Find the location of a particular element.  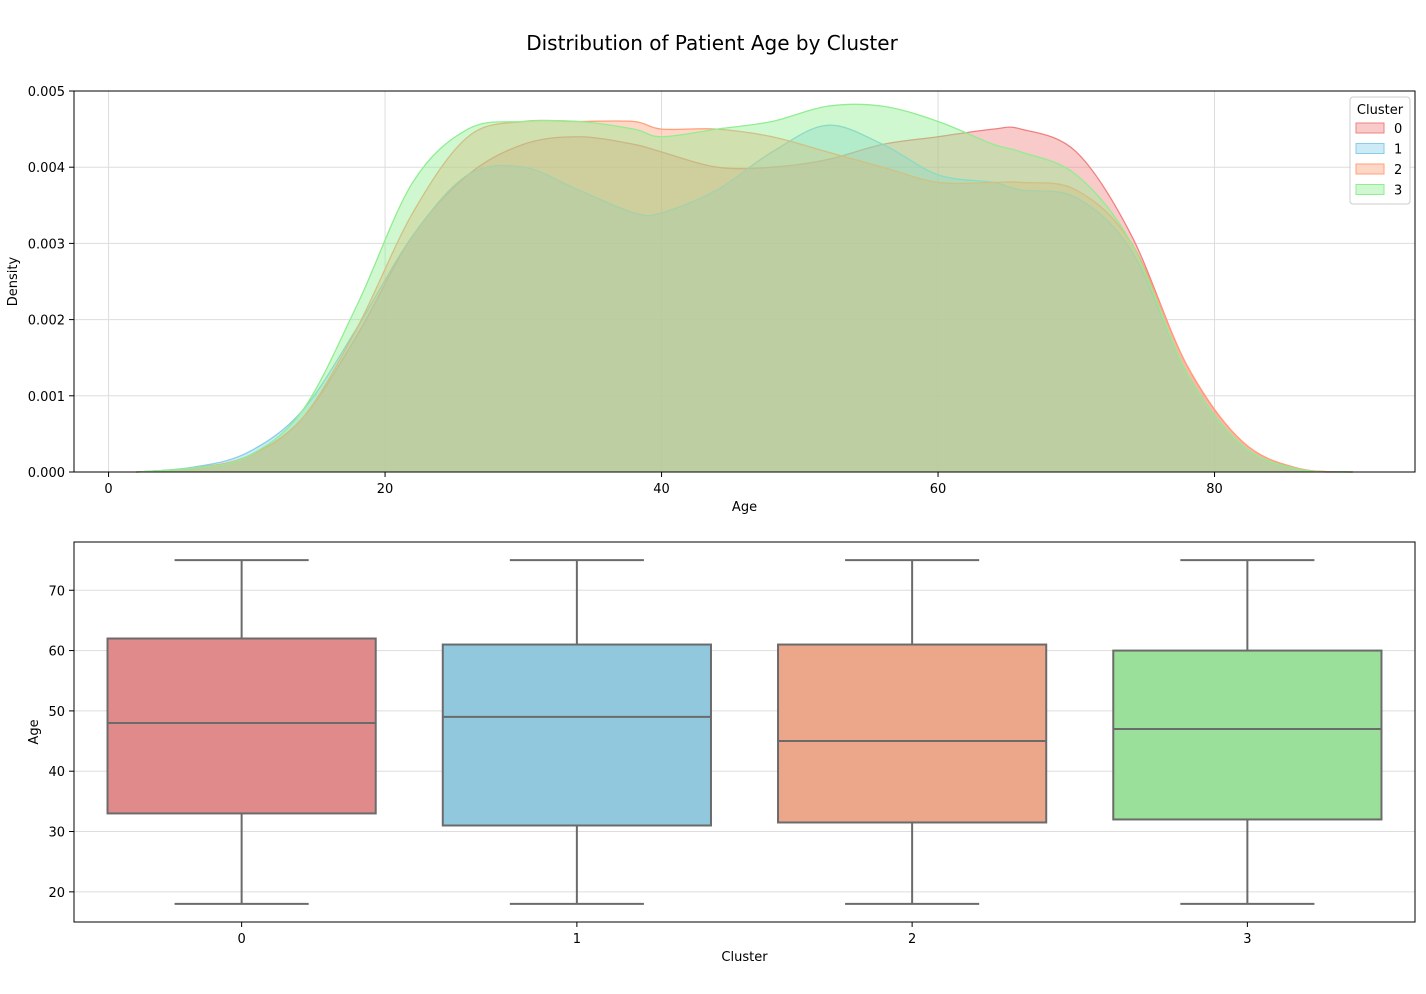

legend-label-cluster-0: 0 is located at coordinates (1398, 129).